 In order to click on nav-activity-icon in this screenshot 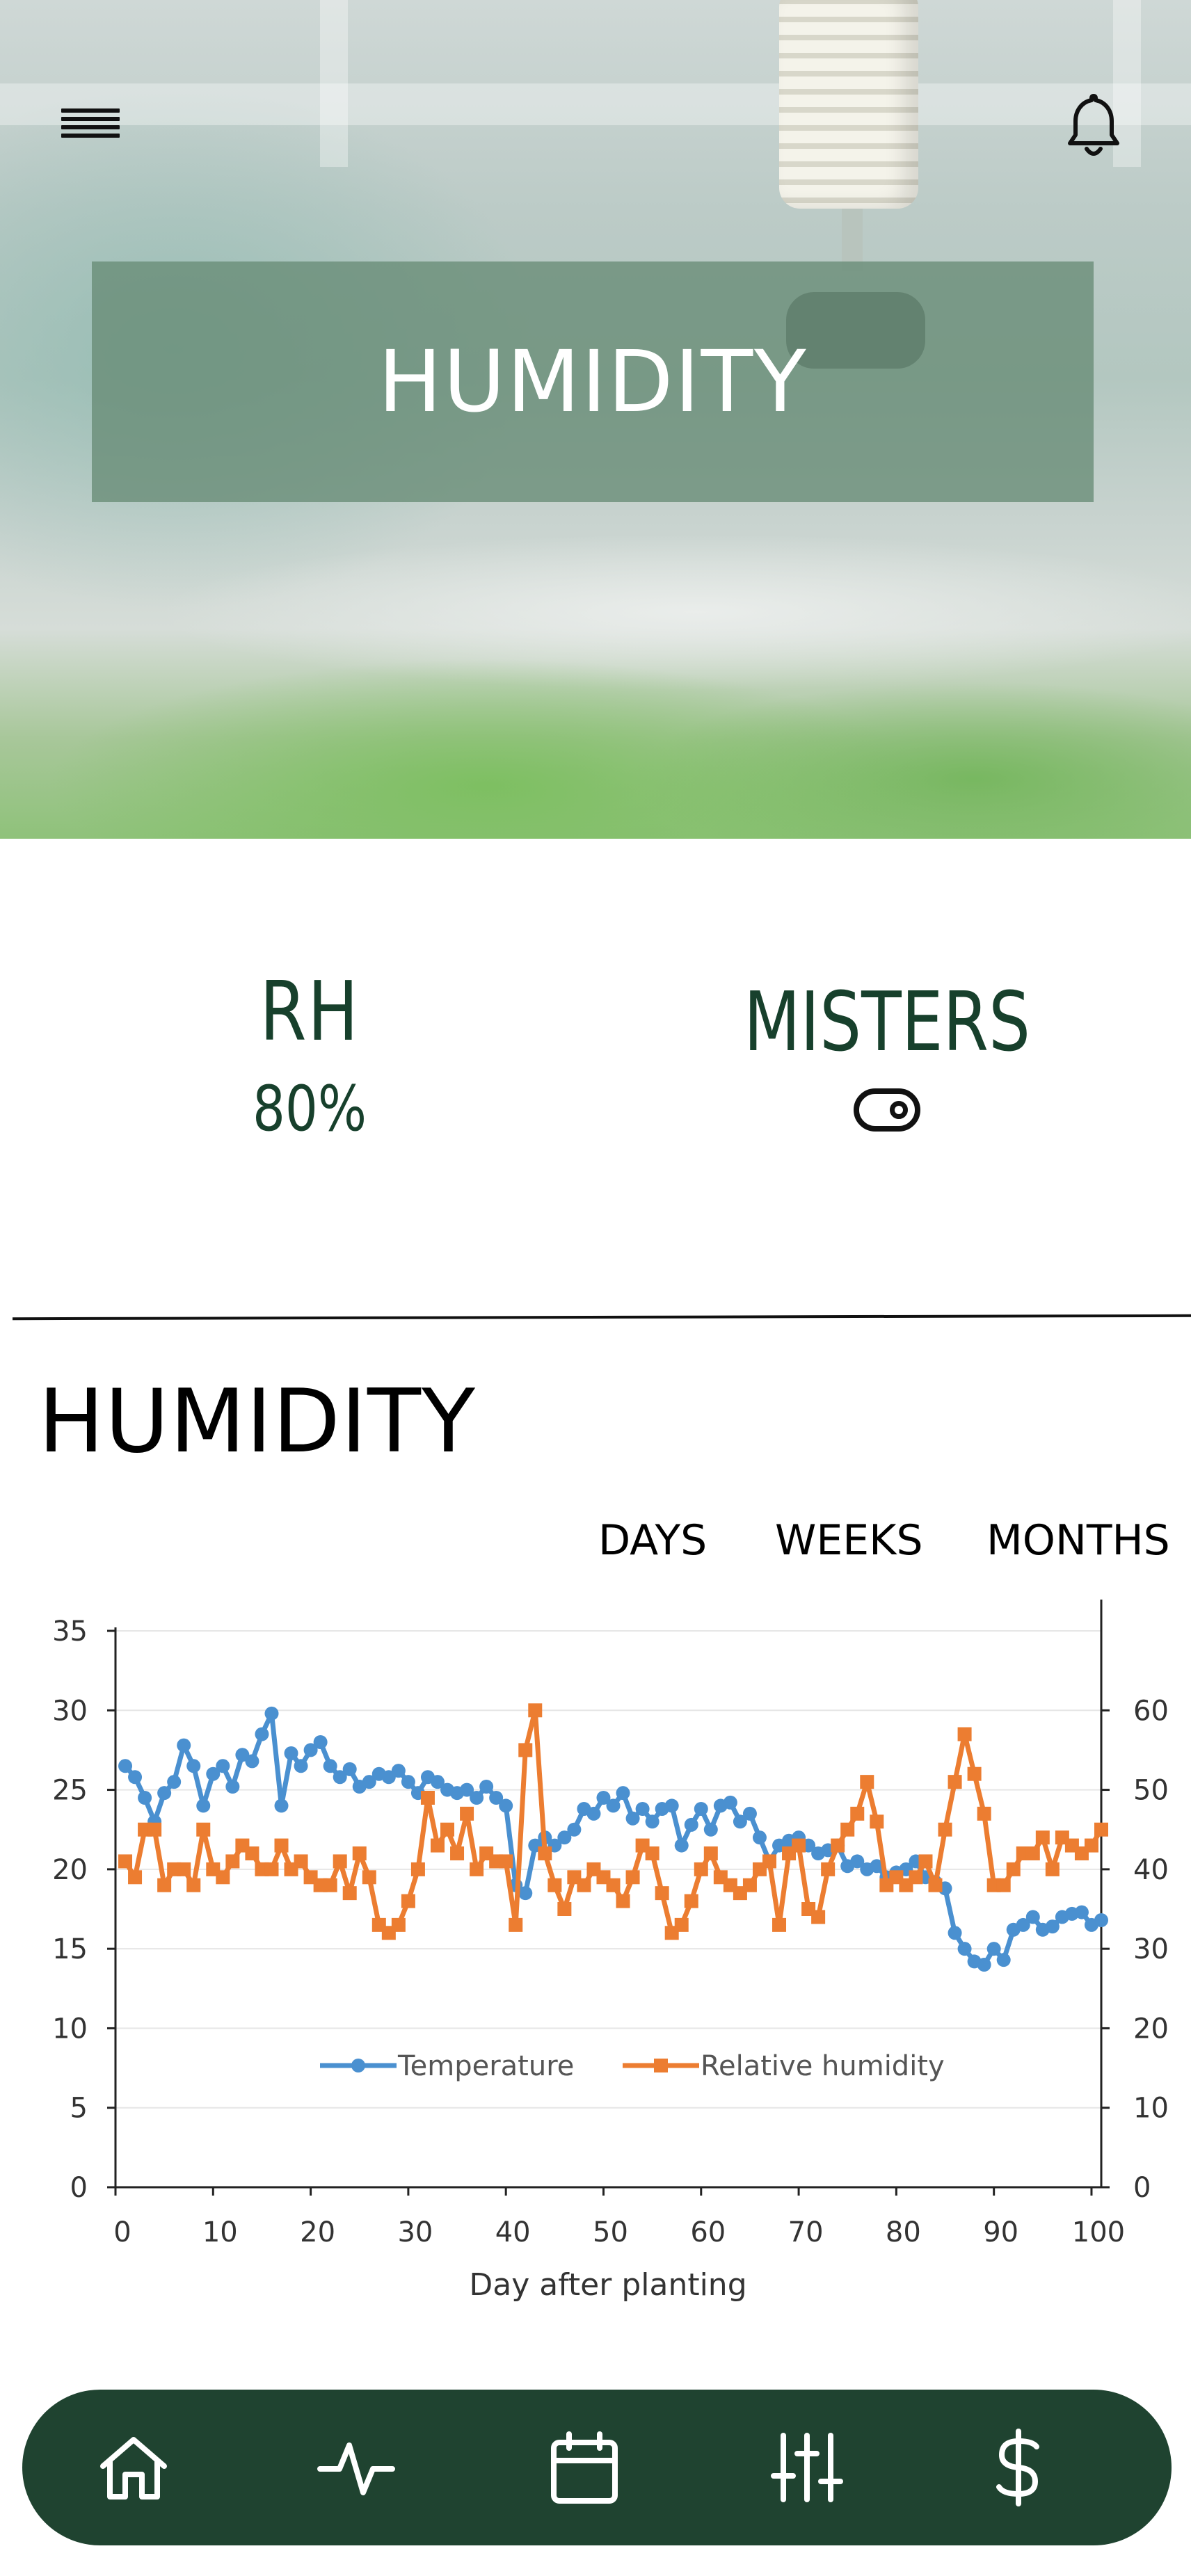, I will do `click(356, 2467)`.